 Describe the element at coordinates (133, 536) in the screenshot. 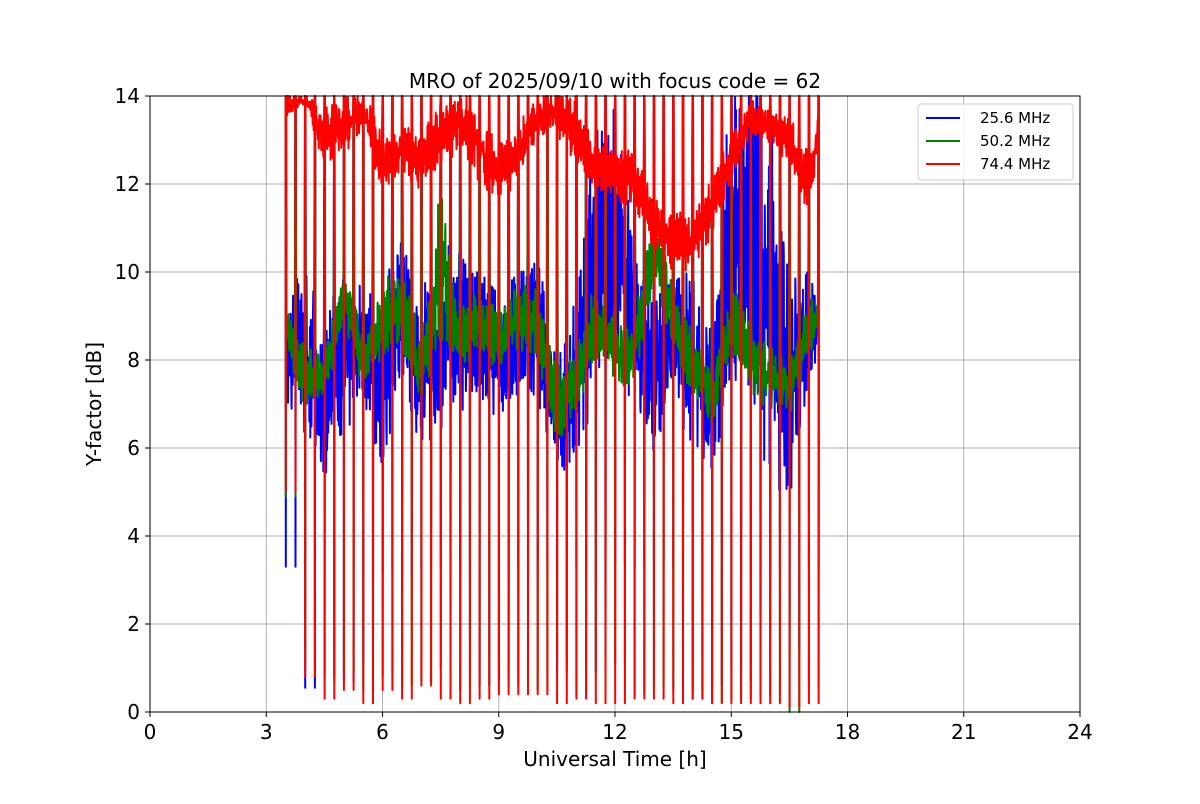

I see `y-tick-label: 4` at that location.